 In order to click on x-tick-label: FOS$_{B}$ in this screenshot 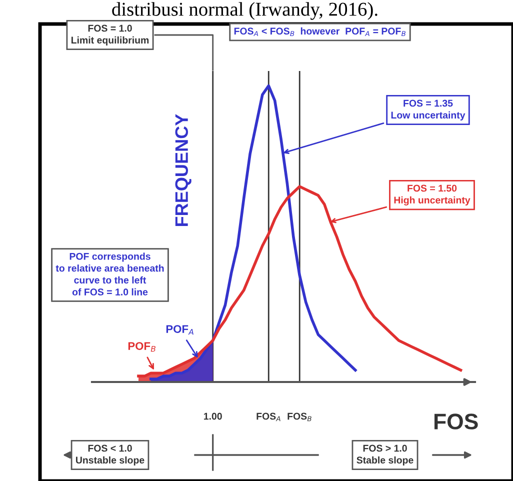, I will do `click(300, 417)`.